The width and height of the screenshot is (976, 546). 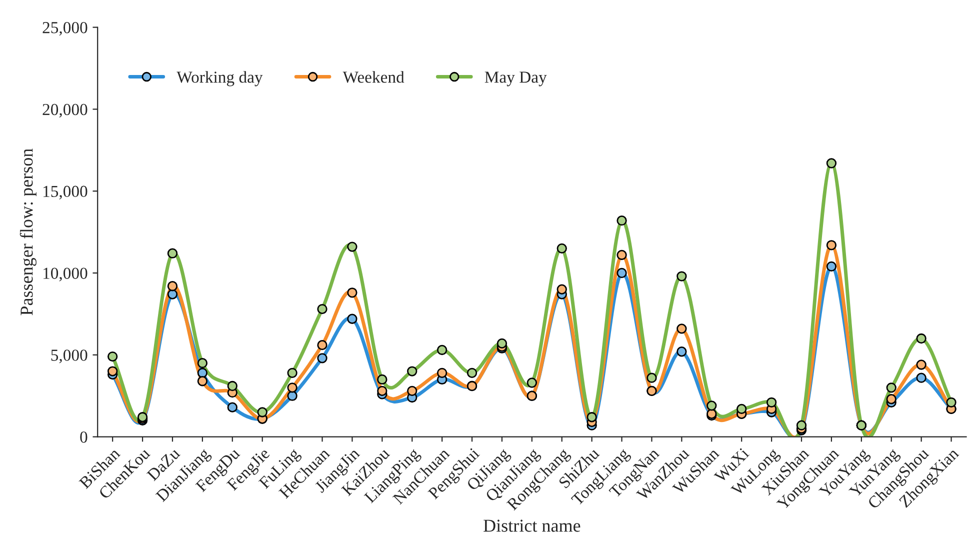 What do you see at coordinates (532, 526) in the screenshot?
I see `x-axis-title: District name` at bounding box center [532, 526].